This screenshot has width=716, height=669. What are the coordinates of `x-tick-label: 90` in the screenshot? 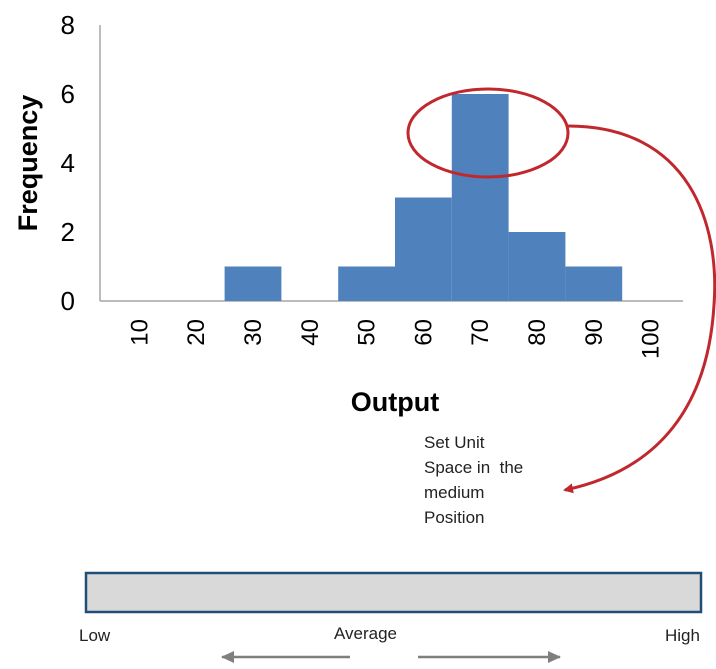 It's located at (594, 332).